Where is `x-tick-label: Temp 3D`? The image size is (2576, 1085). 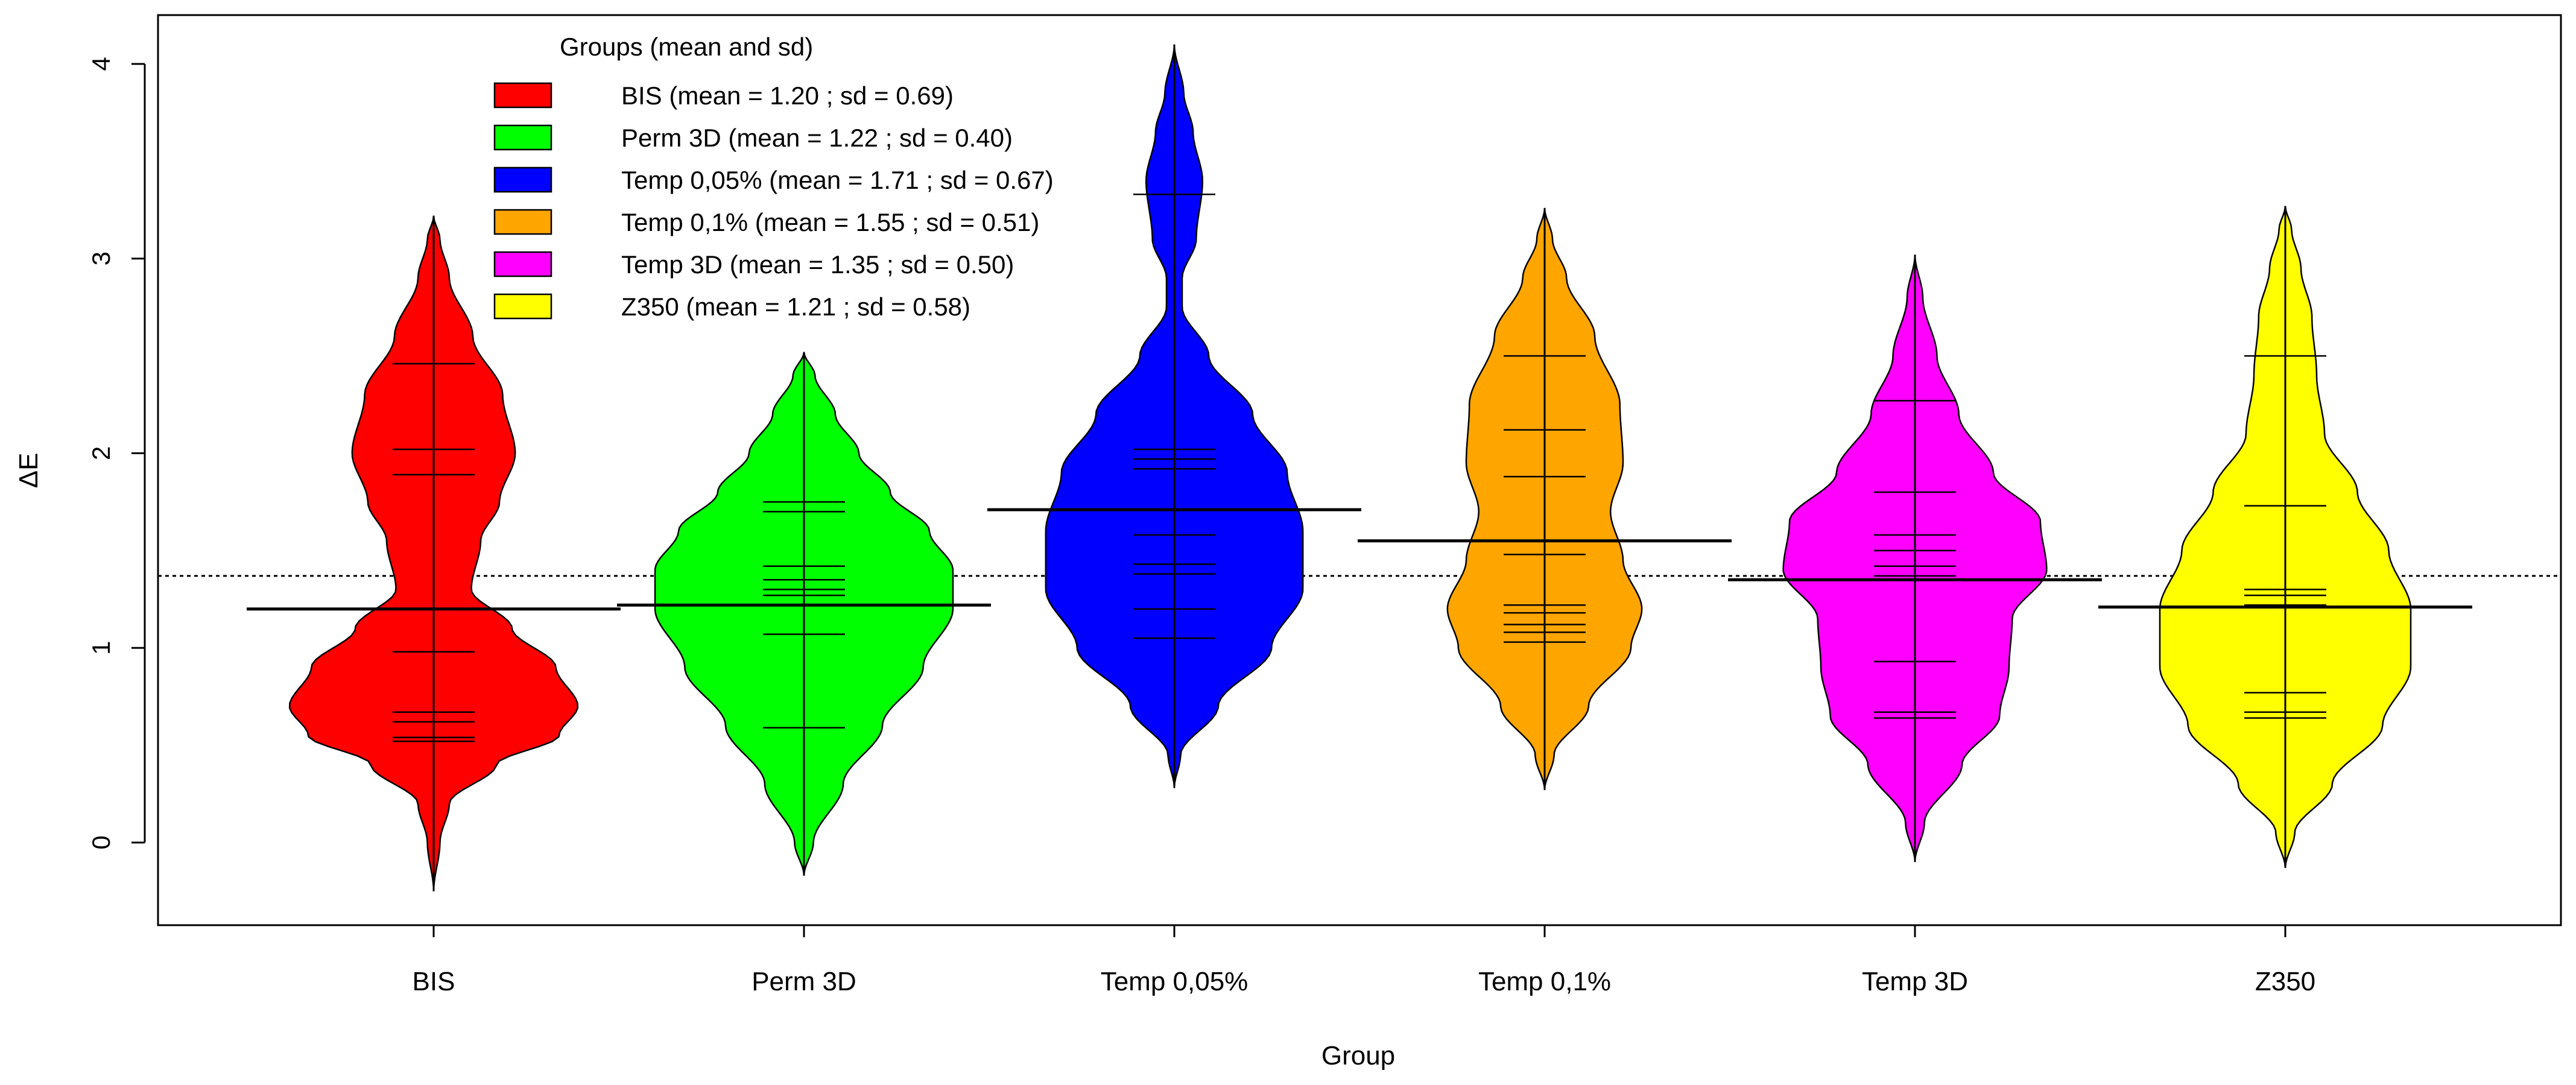
x-tick-label: Temp 3D is located at coordinates (1915, 981).